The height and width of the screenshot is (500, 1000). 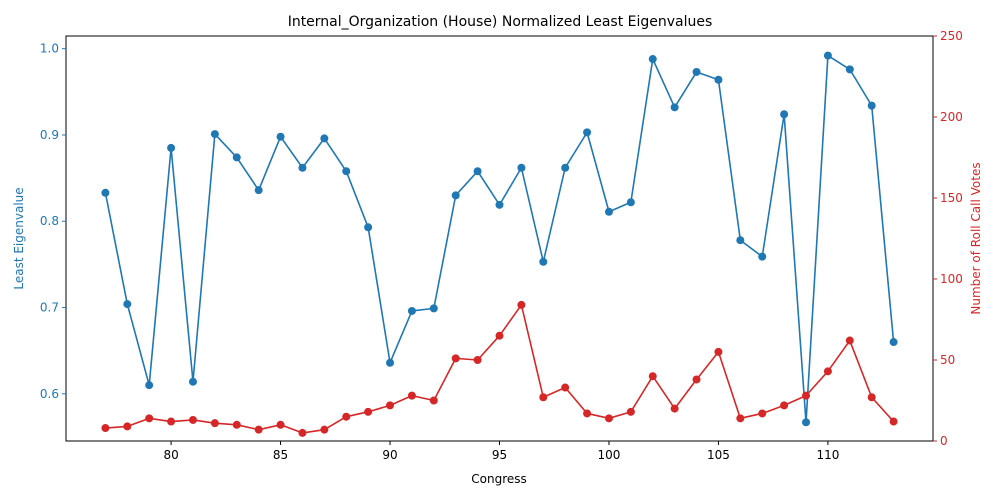 What do you see at coordinates (951, 279) in the screenshot?
I see `right-y-tick-label: 100` at bounding box center [951, 279].